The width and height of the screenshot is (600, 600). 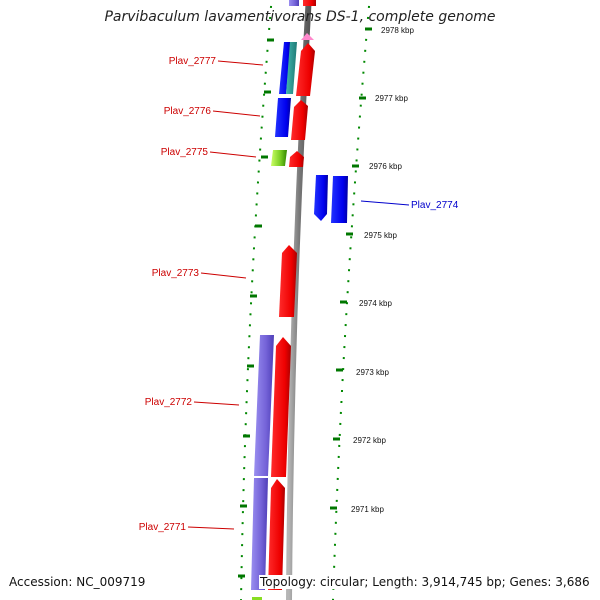 I want to click on pink-feature, so click(x=307, y=36).